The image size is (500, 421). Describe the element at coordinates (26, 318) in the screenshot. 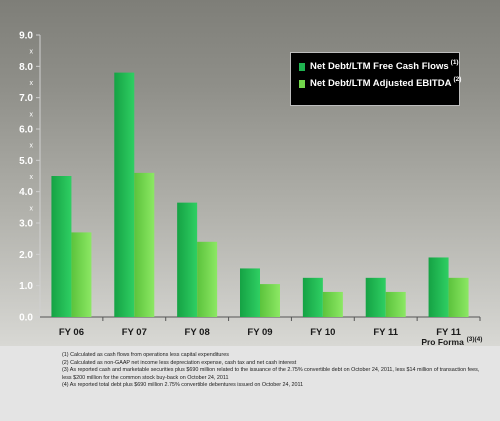

I see `y-tick-label: 0.0` at that location.